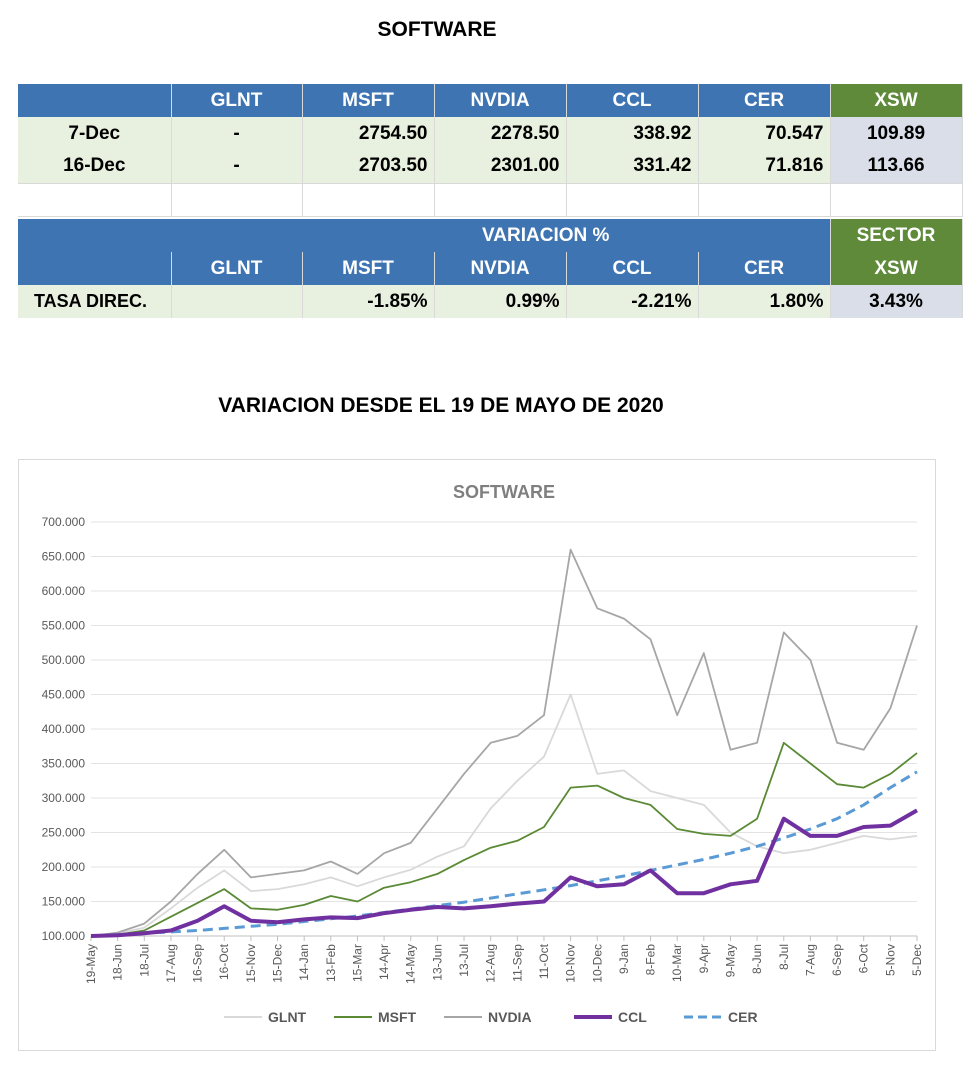 This screenshot has width=980, height=1076. I want to click on x-tick-label: 5-Nov, so click(890, 960).